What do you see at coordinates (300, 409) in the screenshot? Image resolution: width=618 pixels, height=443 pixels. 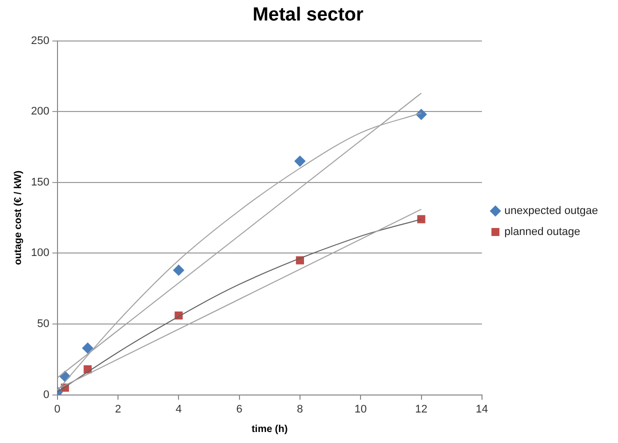 I see `x-tick-label: 8` at bounding box center [300, 409].